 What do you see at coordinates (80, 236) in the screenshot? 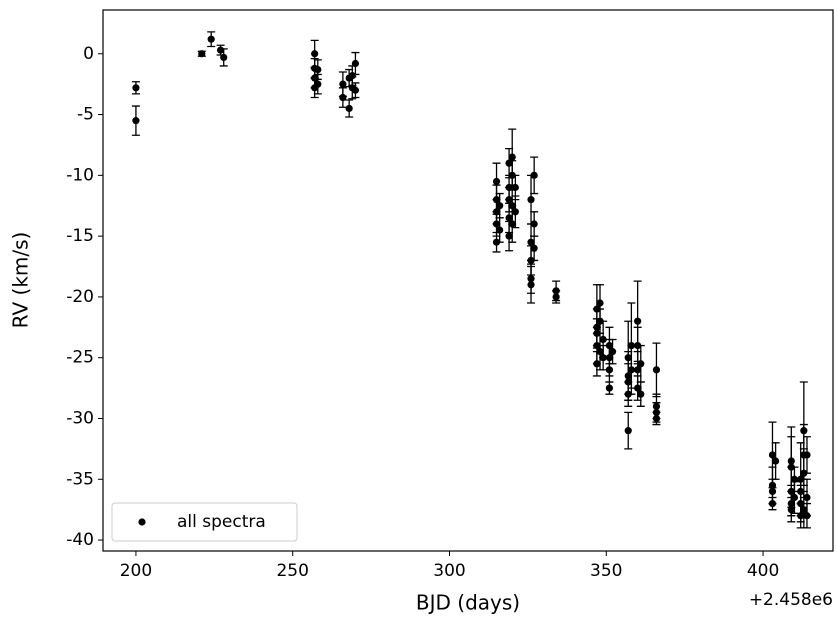
I see `y-tick-label: -15` at bounding box center [80, 236].